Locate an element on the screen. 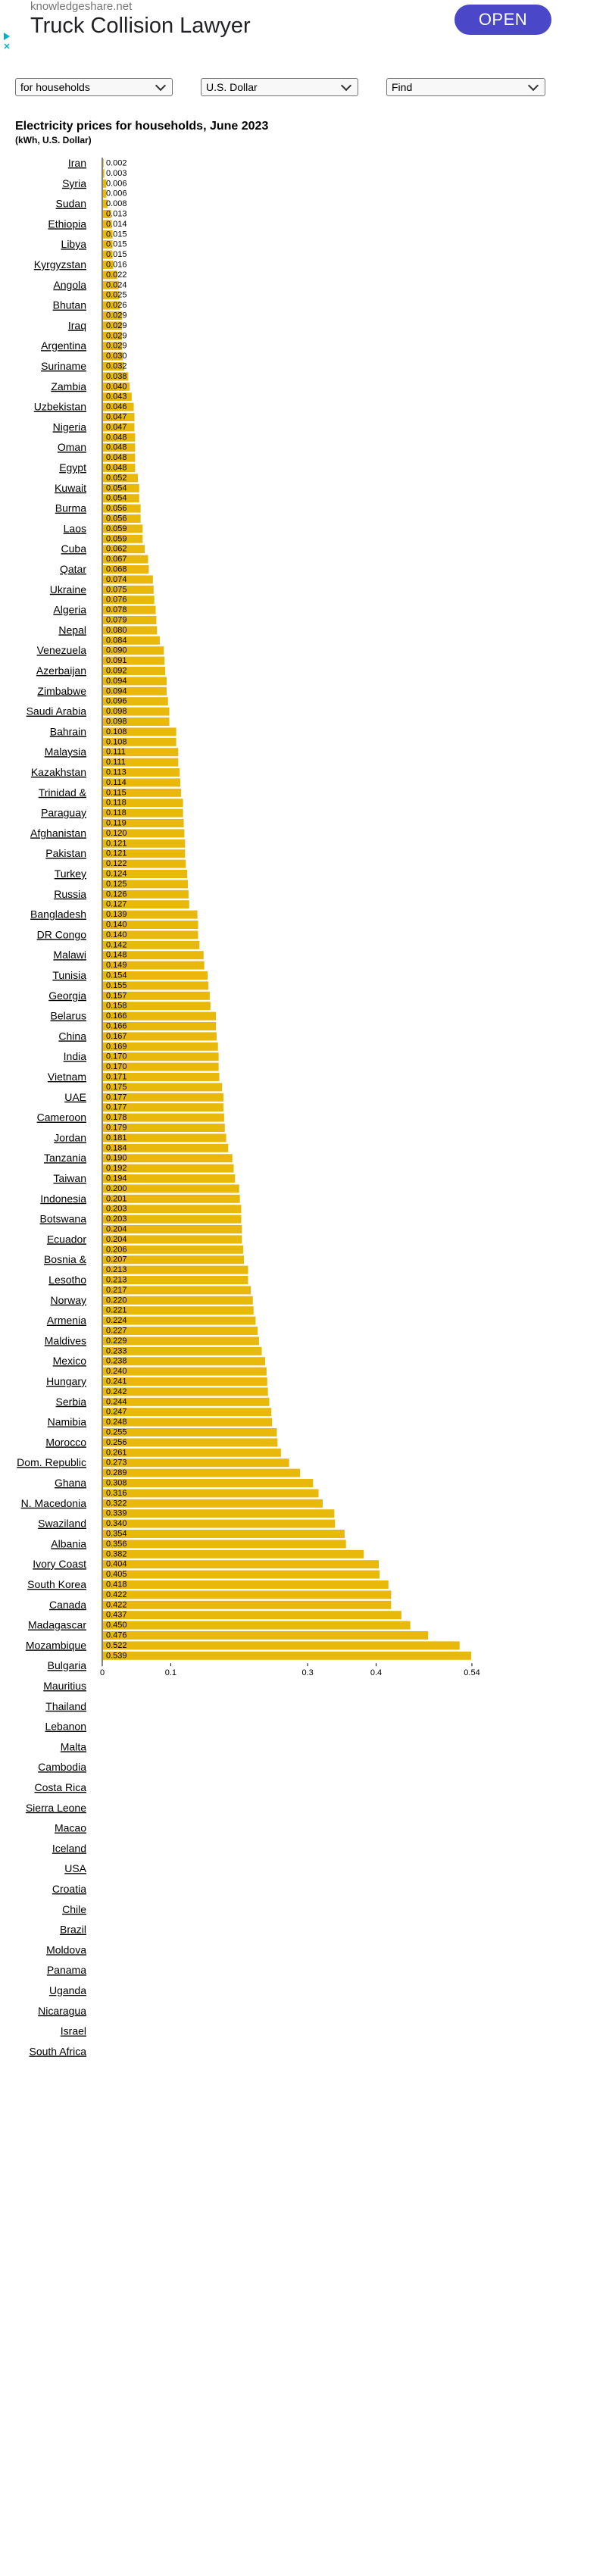 Image resolution: width=606 pixels, height=2576 pixels. value-label: 0.158 is located at coordinates (116, 1007).